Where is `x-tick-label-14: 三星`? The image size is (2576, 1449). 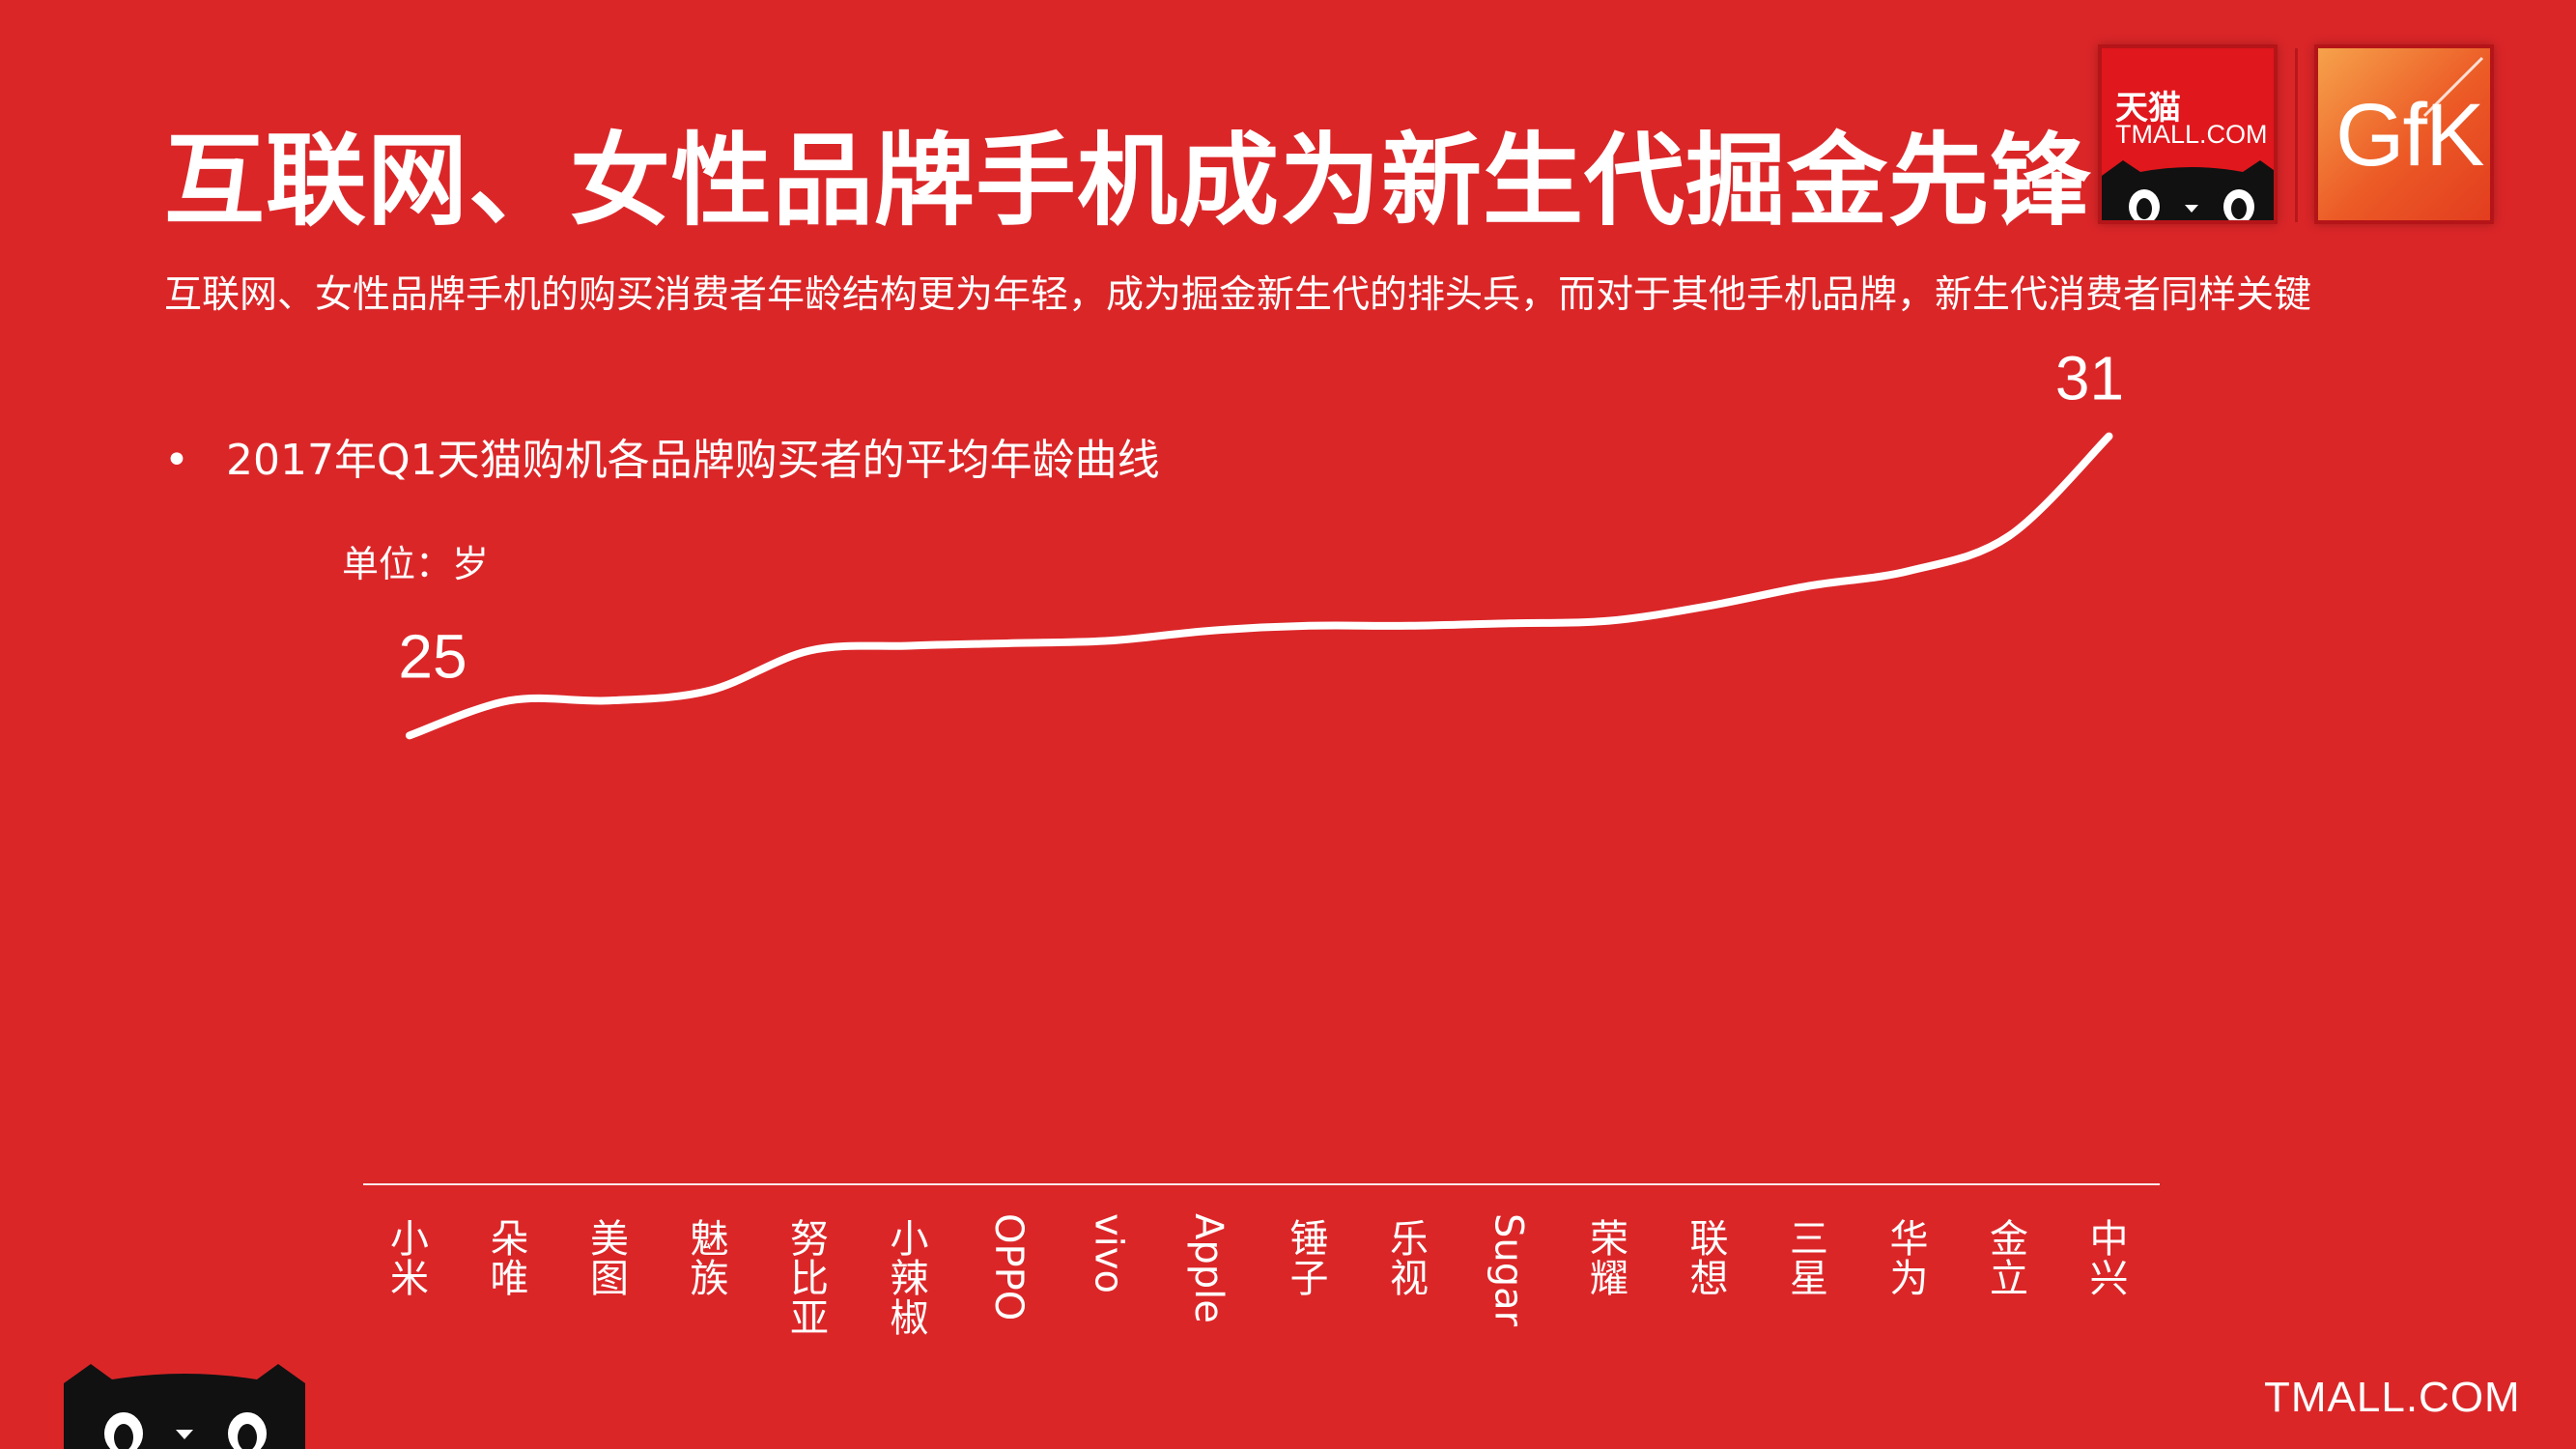
x-tick-label-14: 三星 is located at coordinates (1809, 1259).